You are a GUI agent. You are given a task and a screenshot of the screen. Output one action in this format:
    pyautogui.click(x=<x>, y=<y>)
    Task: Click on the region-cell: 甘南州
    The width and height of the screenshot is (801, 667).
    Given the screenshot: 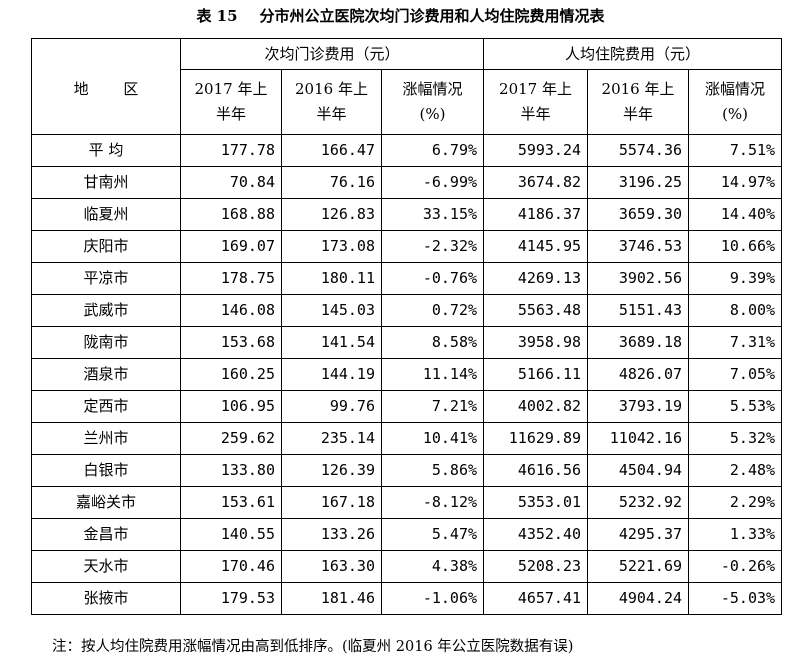 What is the action you would take?
    pyautogui.click(x=106, y=182)
    